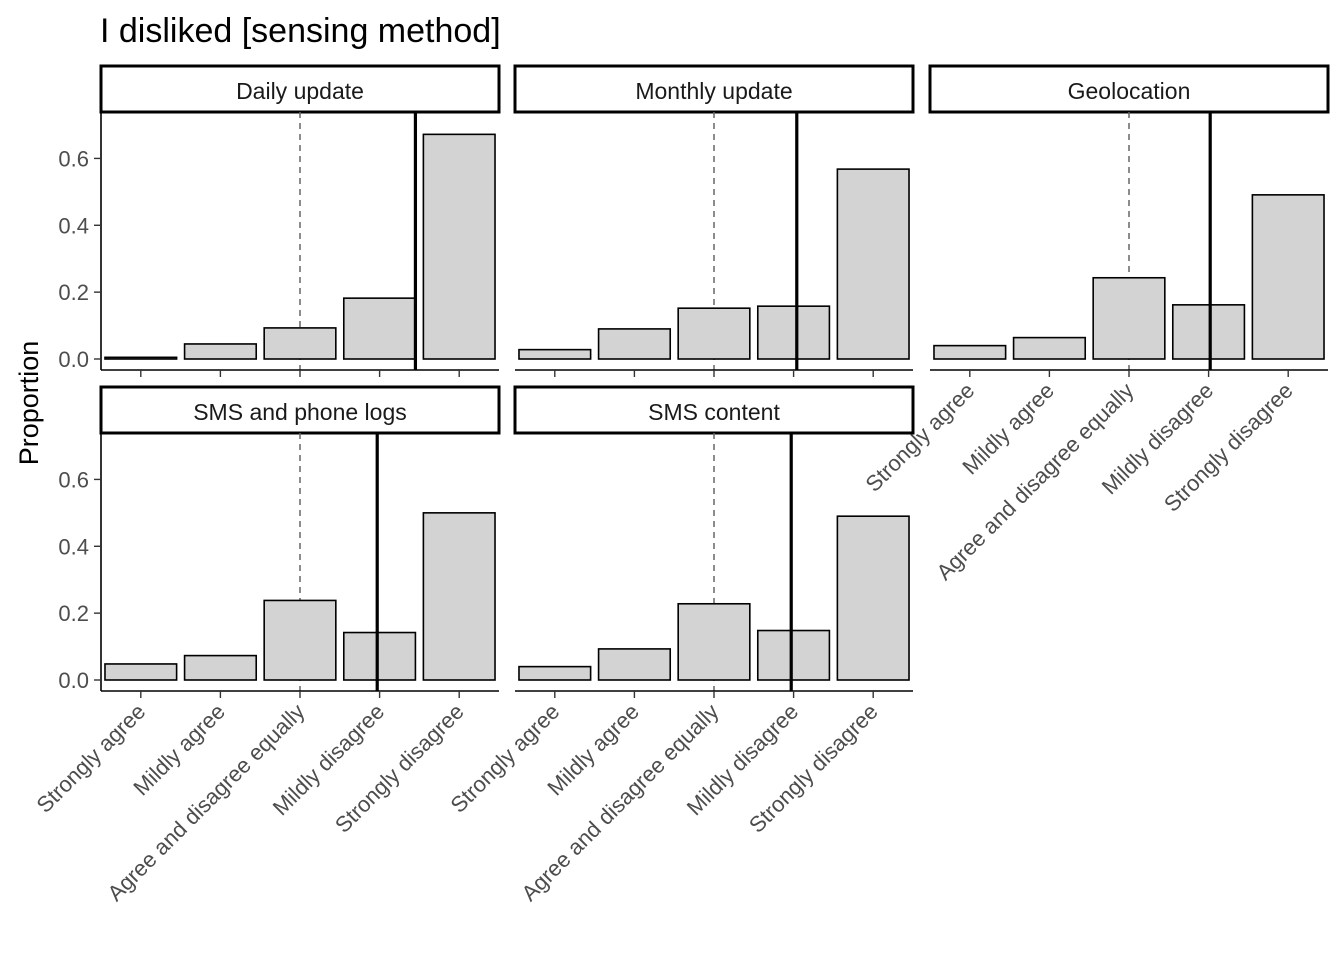 Image resolution: width=1344 pixels, height=960 pixels. I want to click on facet-strip-label: SMS content, so click(714, 412).